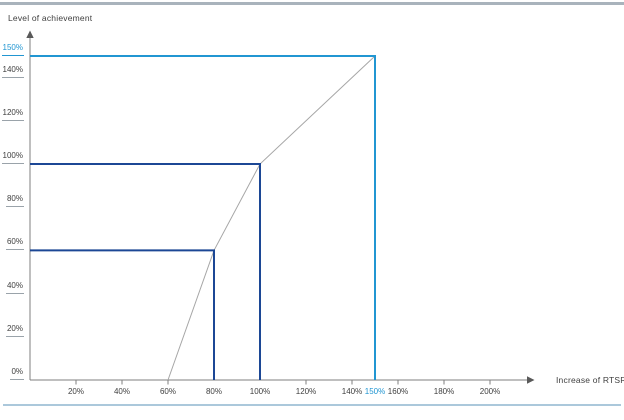 This screenshot has height=420, width=624. What do you see at coordinates (12, 71) in the screenshot?
I see `y-tick-label: 140%` at bounding box center [12, 71].